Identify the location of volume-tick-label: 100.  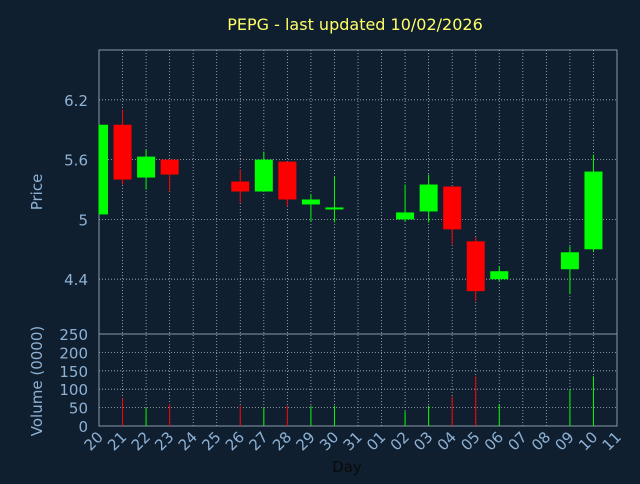
(73, 390).